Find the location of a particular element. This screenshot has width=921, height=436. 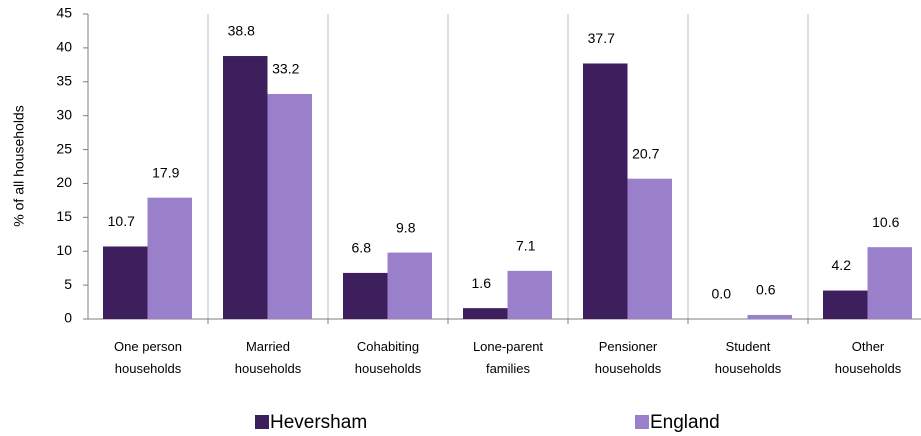

x-tick-label: Pensioner households is located at coordinates (628, 357).